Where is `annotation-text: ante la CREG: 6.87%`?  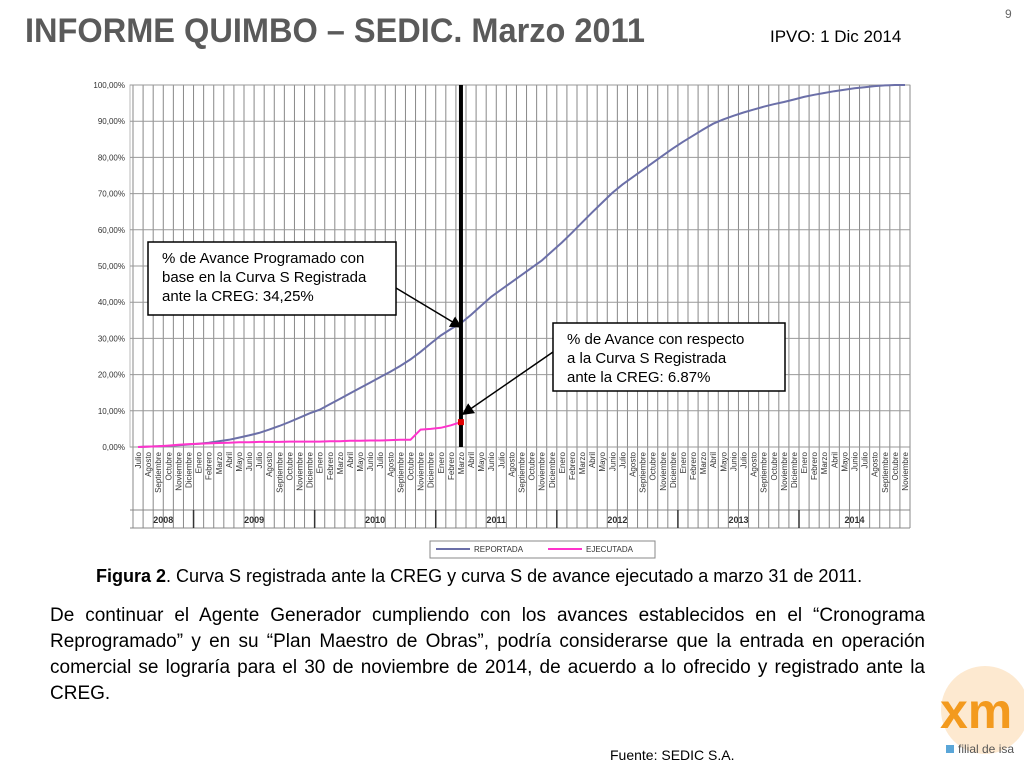
annotation-text: ante la CREG: 6.87% is located at coordinates (638, 377).